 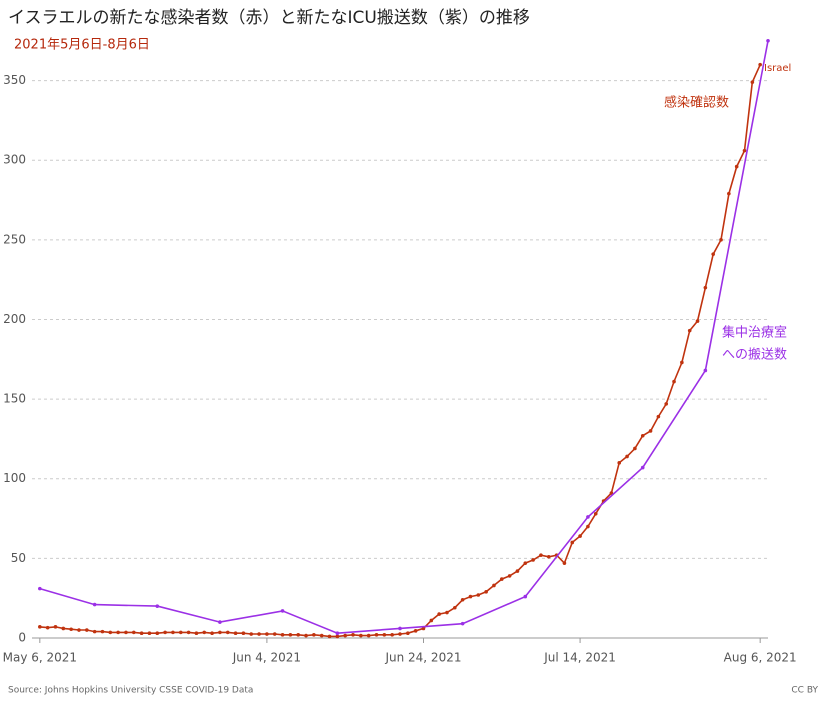 I want to click on y-tick-label: 200, so click(x=14, y=319).